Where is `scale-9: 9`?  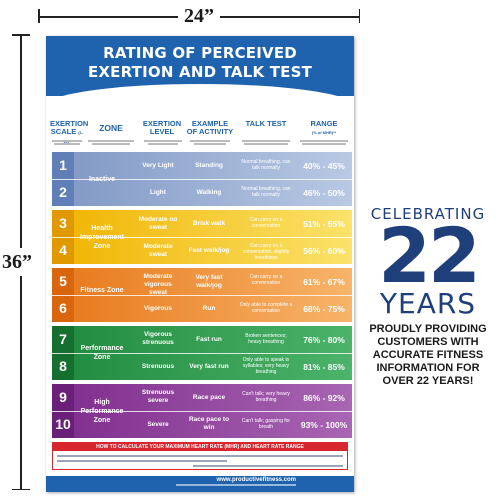
scale-9: 9 is located at coordinates (63, 397).